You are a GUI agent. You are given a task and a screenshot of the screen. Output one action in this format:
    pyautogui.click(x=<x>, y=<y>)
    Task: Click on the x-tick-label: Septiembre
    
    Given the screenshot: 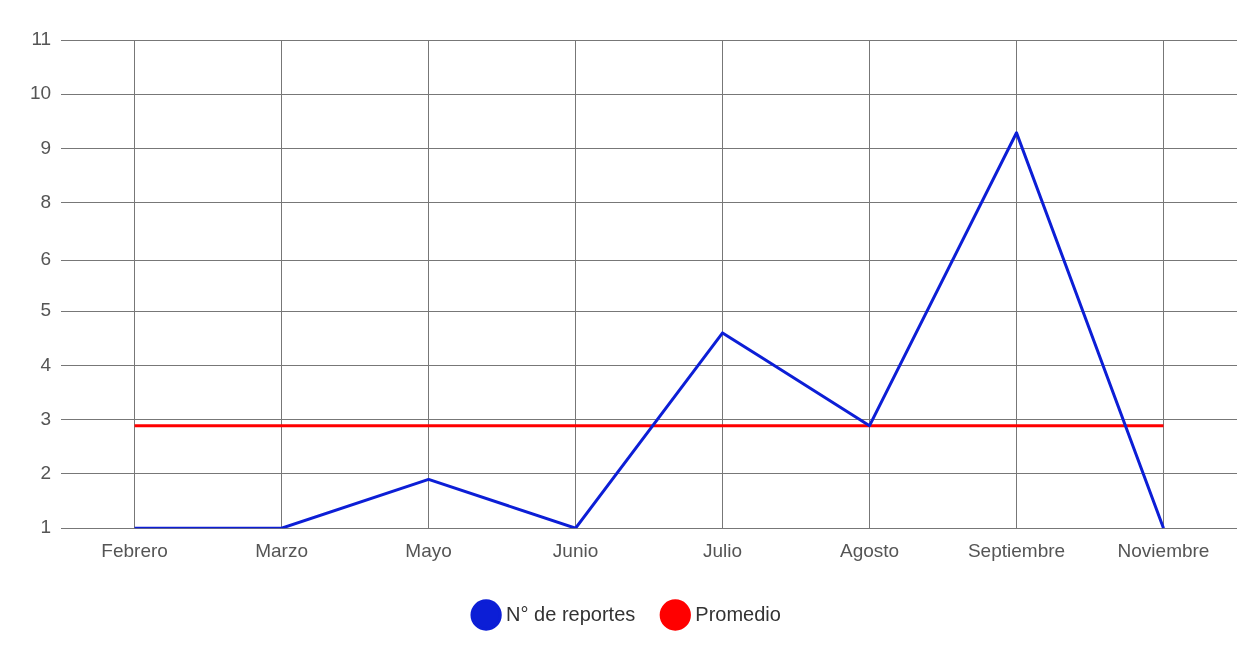 What is the action you would take?
    pyautogui.click(x=1016, y=550)
    